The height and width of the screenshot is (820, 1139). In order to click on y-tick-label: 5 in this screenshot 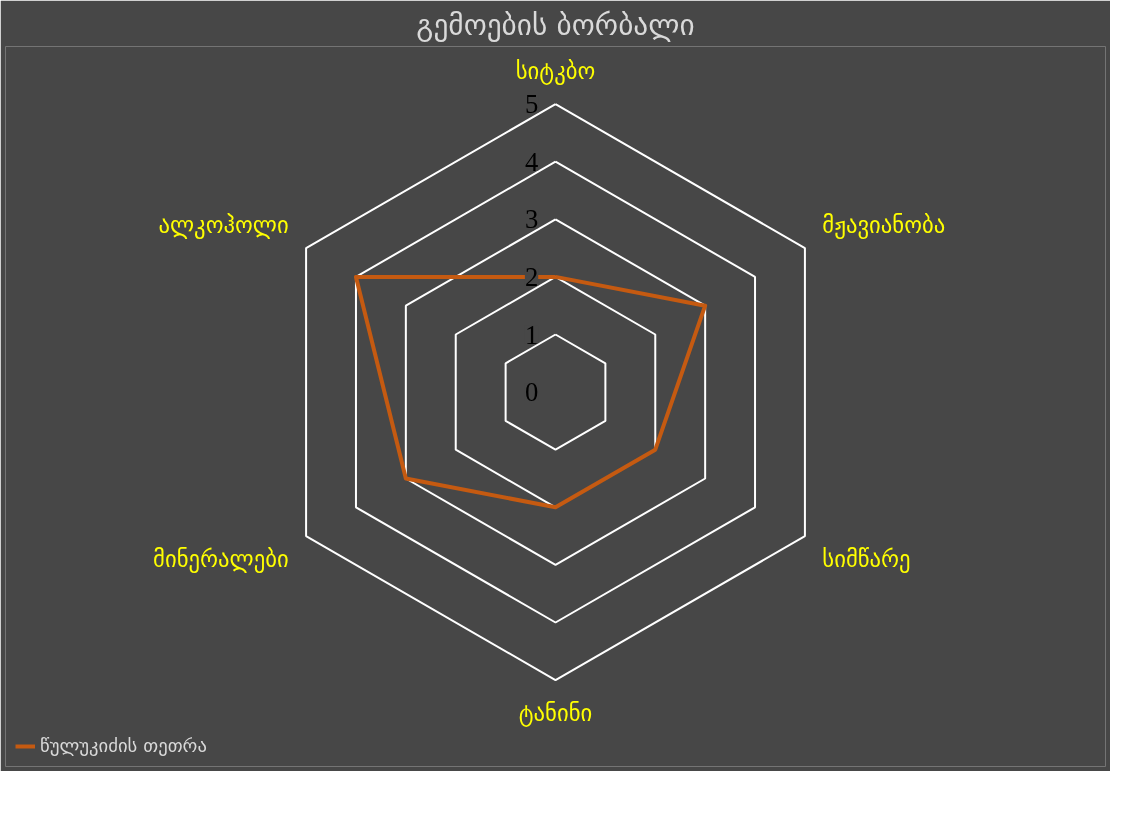, I will do `click(531, 104)`.